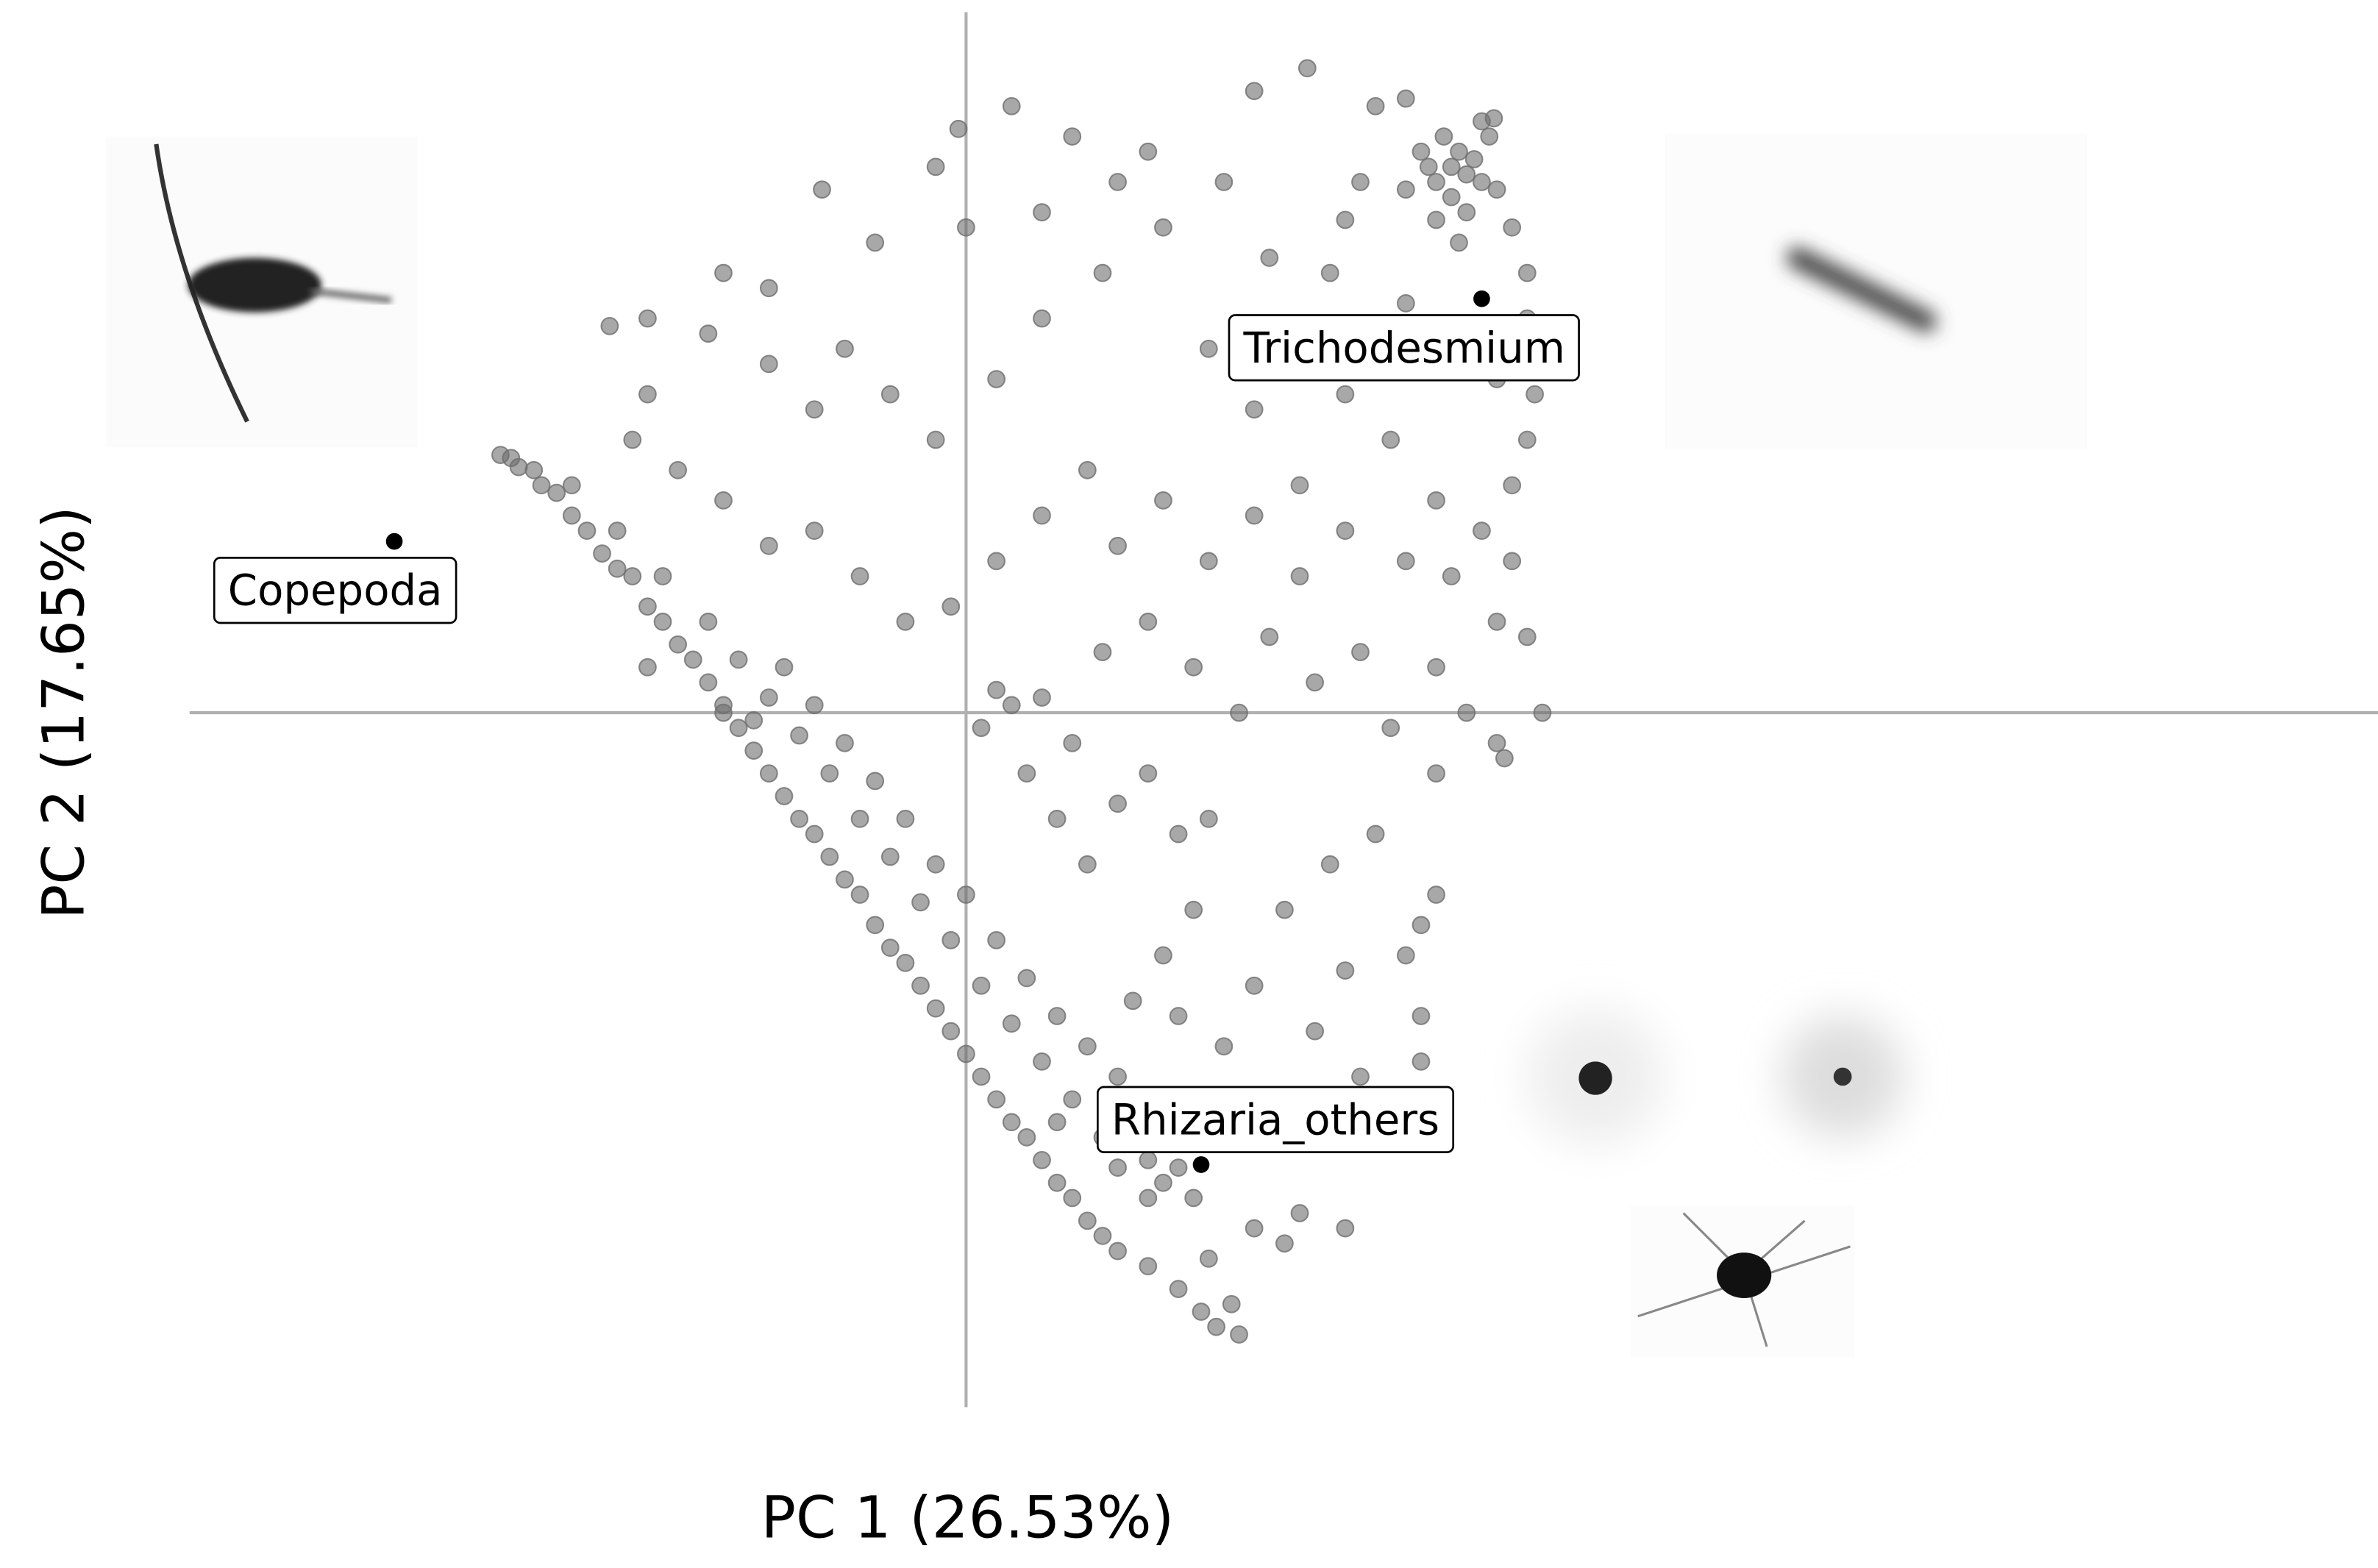 This screenshot has width=2378, height=1568. What do you see at coordinates (335, 591) in the screenshot?
I see `point-label: Copepoda` at bounding box center [335, 591].